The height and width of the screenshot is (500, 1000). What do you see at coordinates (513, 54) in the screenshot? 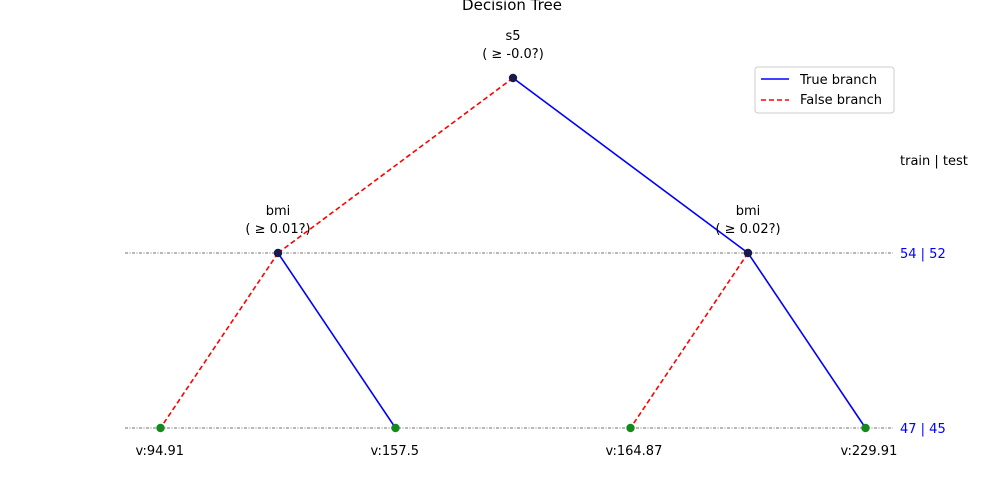
I see `split-condition-label: ( ≥ -0.0?)` at bounding box center [513, 54].